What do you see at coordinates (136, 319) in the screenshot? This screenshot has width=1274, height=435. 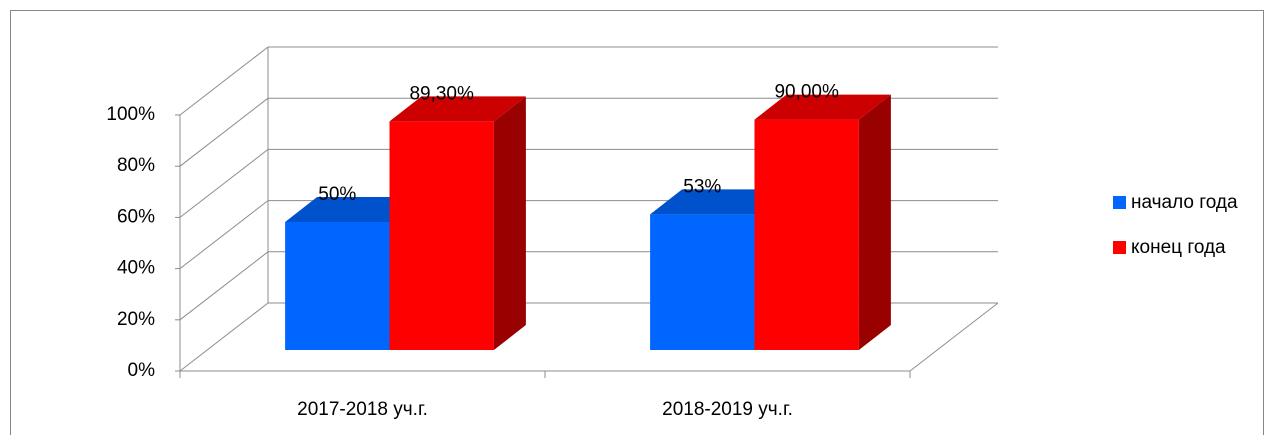 I see `y-tick-label: 20%` at bounding box center [136, 319].